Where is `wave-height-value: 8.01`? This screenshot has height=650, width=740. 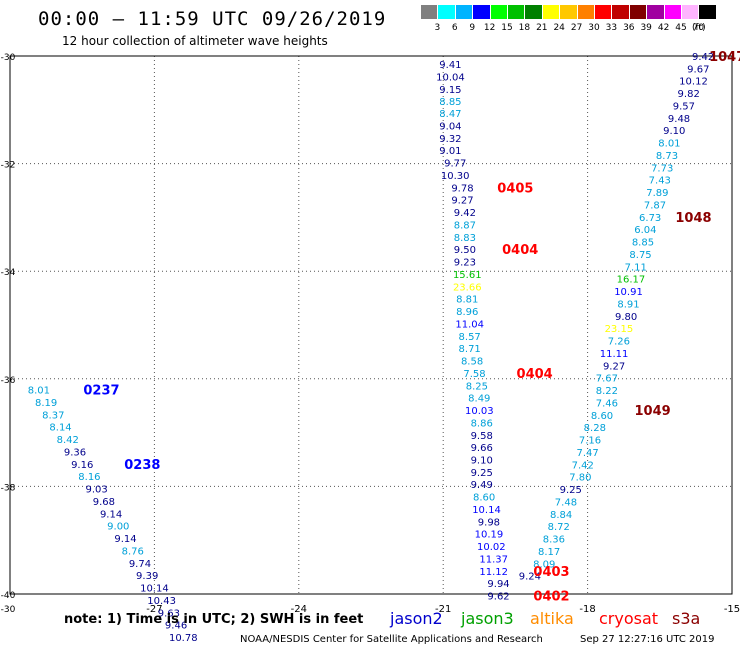
wave-height-value: 8.01 is located at coordinates (39, 391).